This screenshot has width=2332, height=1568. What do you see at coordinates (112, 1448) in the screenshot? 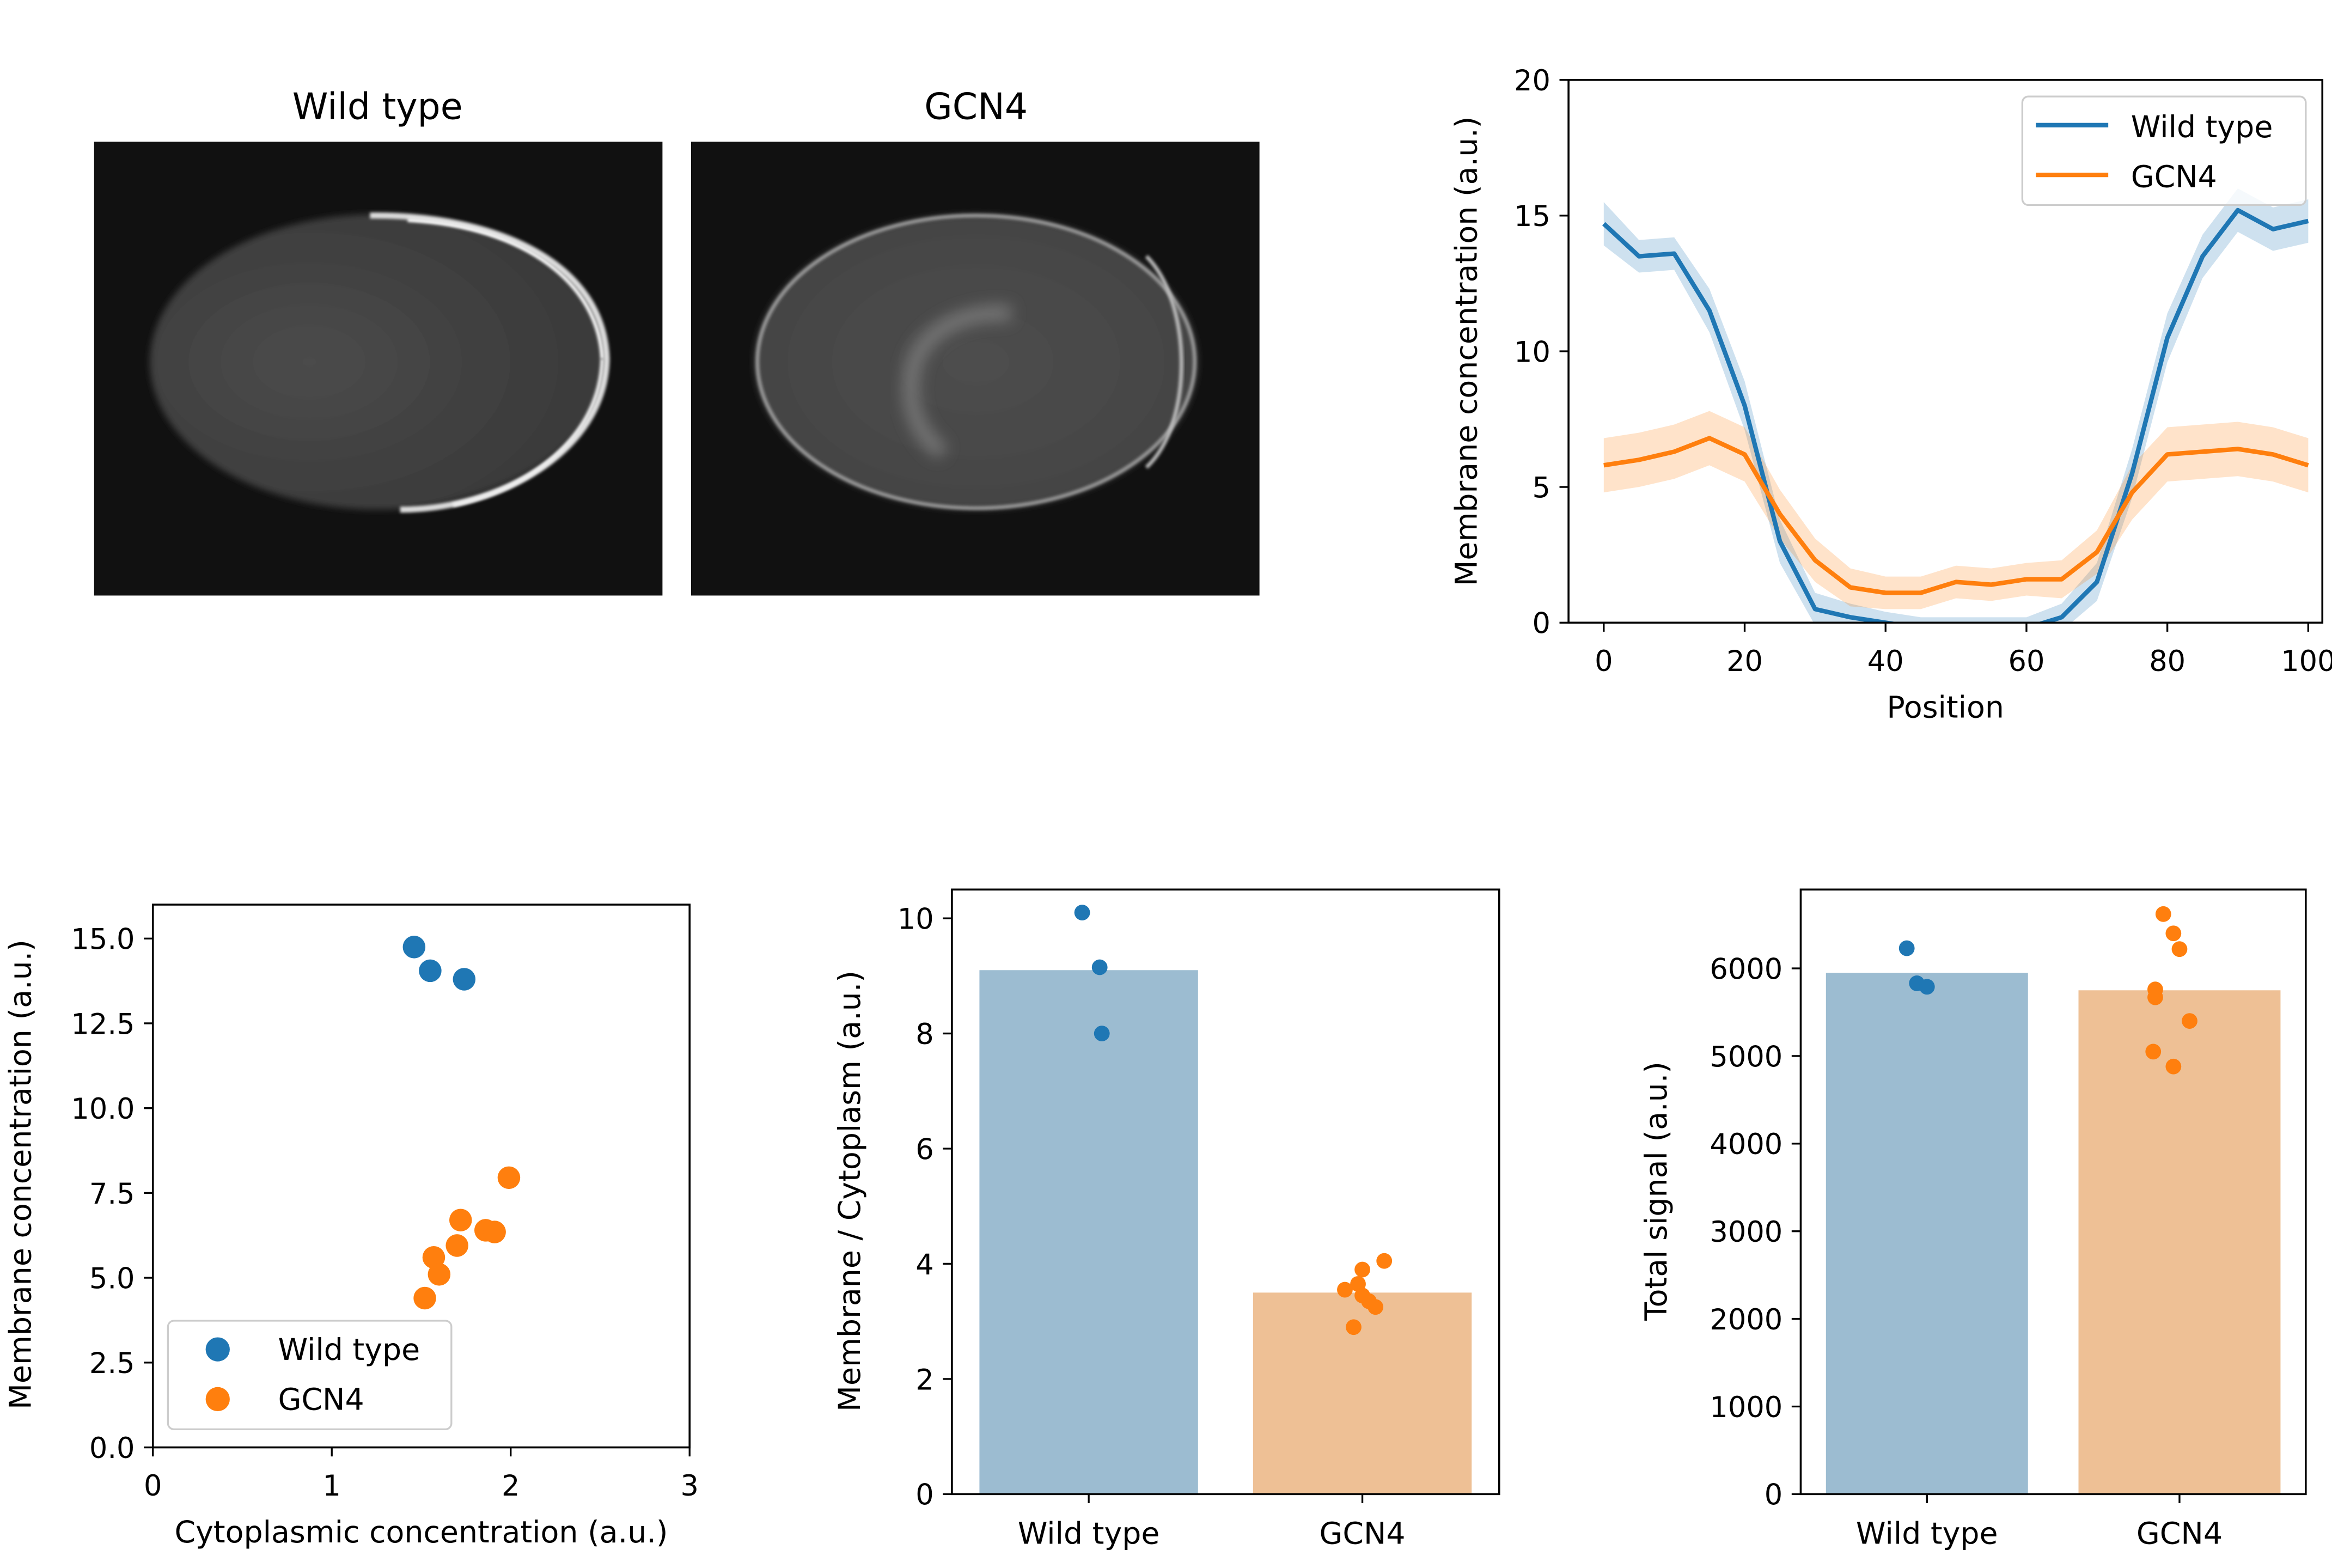
I see `plot-b-ytick-label: 0.0` at bounding box center [112, 1448].